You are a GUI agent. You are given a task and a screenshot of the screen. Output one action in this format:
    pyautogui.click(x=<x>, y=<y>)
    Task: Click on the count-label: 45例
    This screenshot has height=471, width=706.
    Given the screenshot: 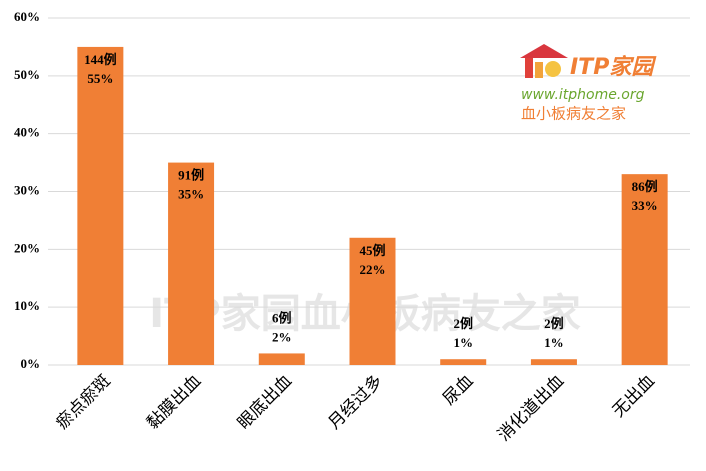 What is the action you would take?
    pyautogui.click(x=372, y=250)
    